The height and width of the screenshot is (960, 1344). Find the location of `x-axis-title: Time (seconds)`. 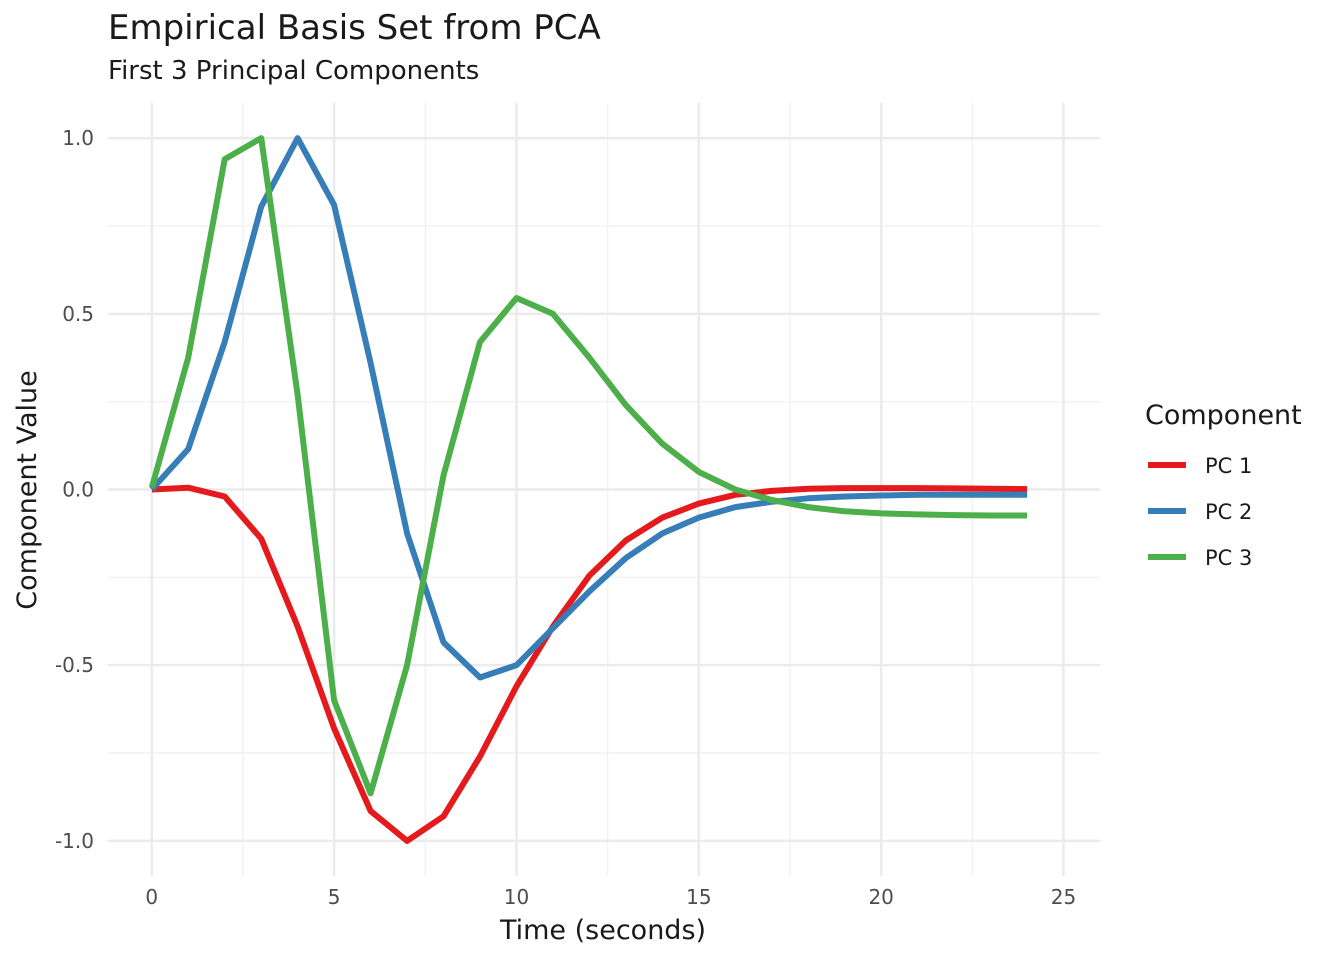

x-axis-title: Time (seconds) is located at coordinates (602, 930).